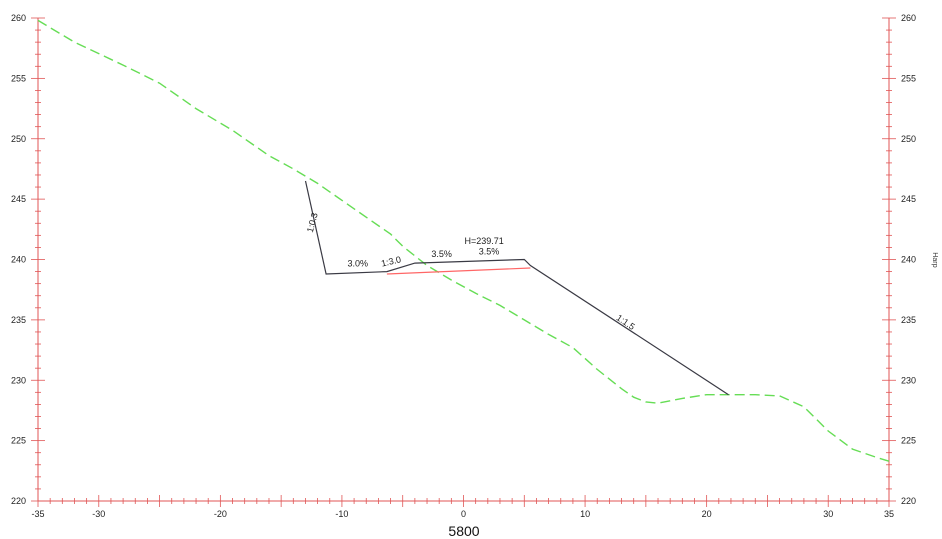 The width and height of the screenshot is (942, 539). What do you see at coordinates (18, 501) in the screenshot?
I see `y-tick-label-left: 220` at bounding box center [18, 501].